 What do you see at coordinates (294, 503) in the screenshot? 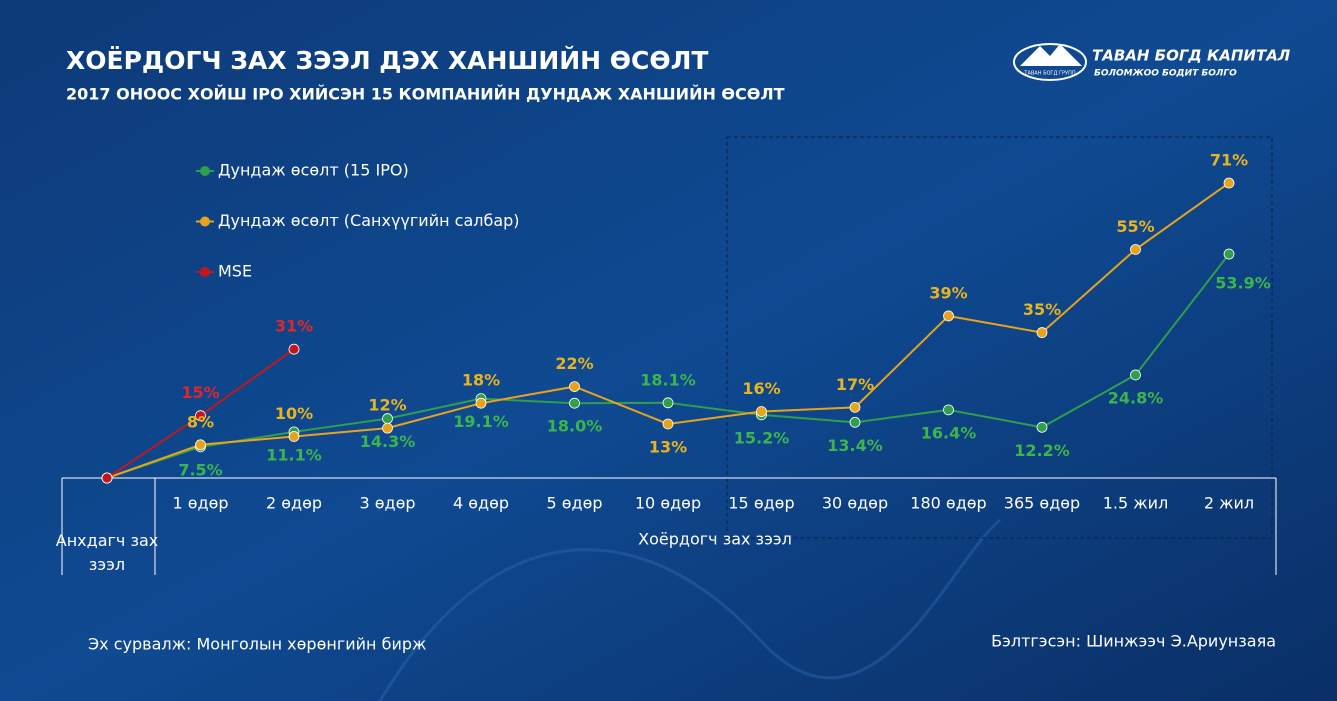
I see `x-tick-label: 2 өдөр` at bounding box center [294, 503].